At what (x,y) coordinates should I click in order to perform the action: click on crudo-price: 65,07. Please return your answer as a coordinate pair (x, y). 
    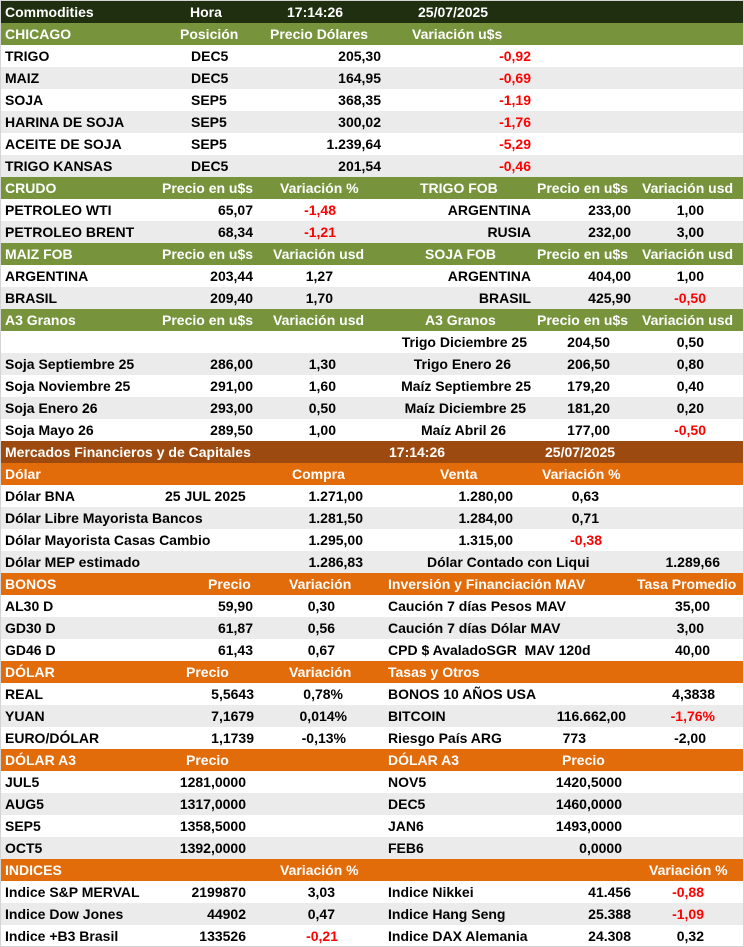
    Looking at the image, I should click on (235, 210).